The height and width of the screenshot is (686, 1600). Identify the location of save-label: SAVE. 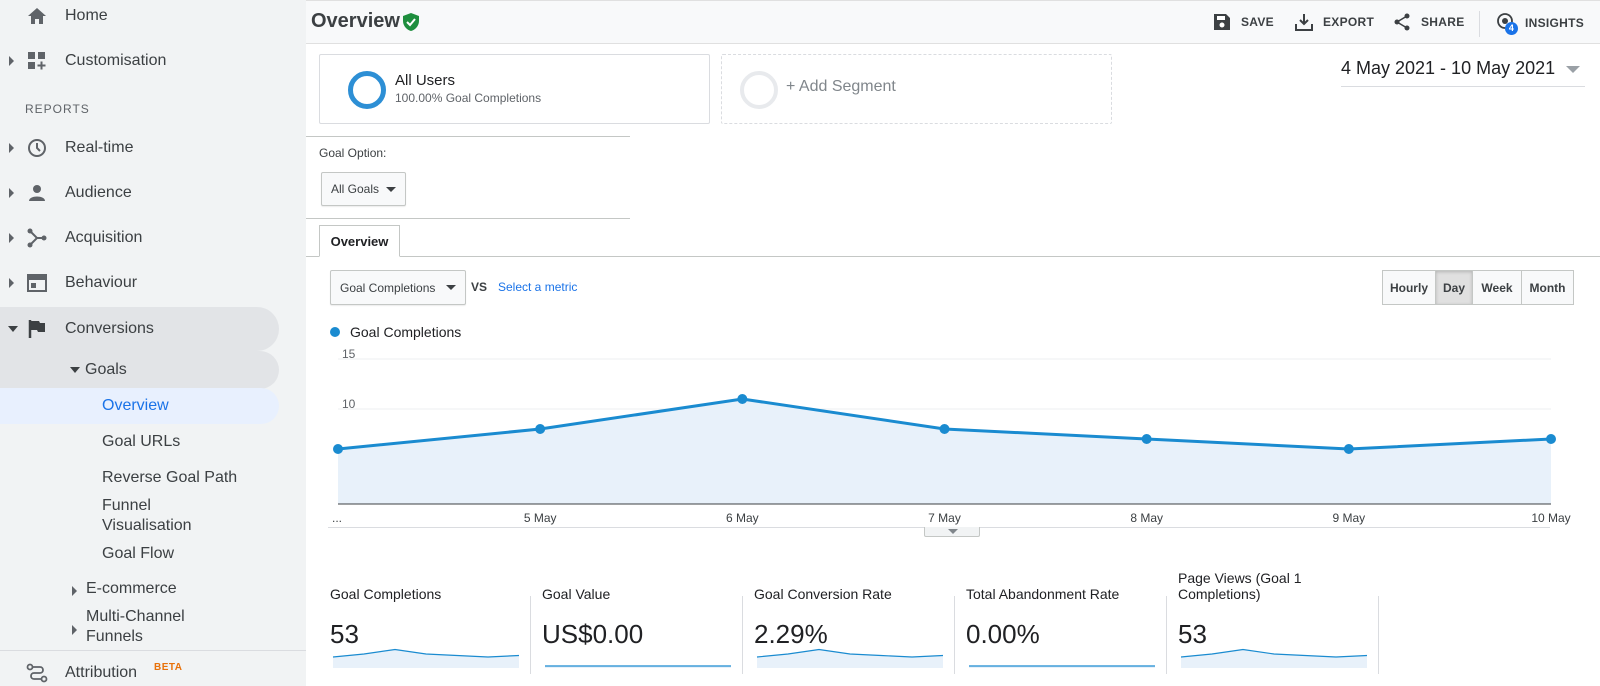
(1257, 22).